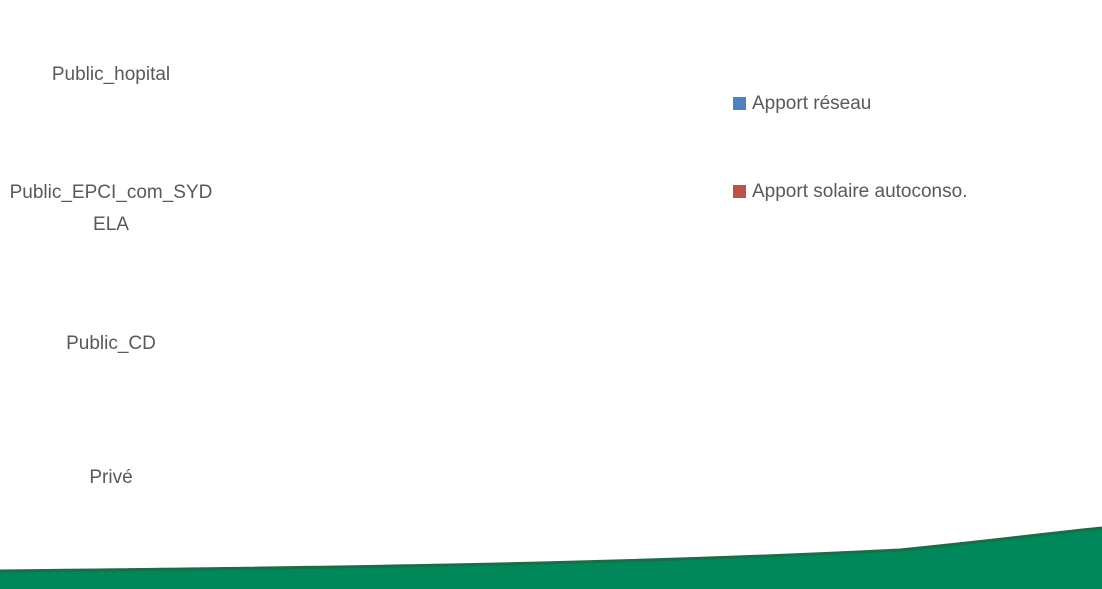 Image resolution: width=1102 pixels, height=589 pixels. What do you see at coordinates (111, 209) in the screenshot?
I see `y-tick-label: Public_EPCI_com_SYDELA` at bounding box center [111, 209].